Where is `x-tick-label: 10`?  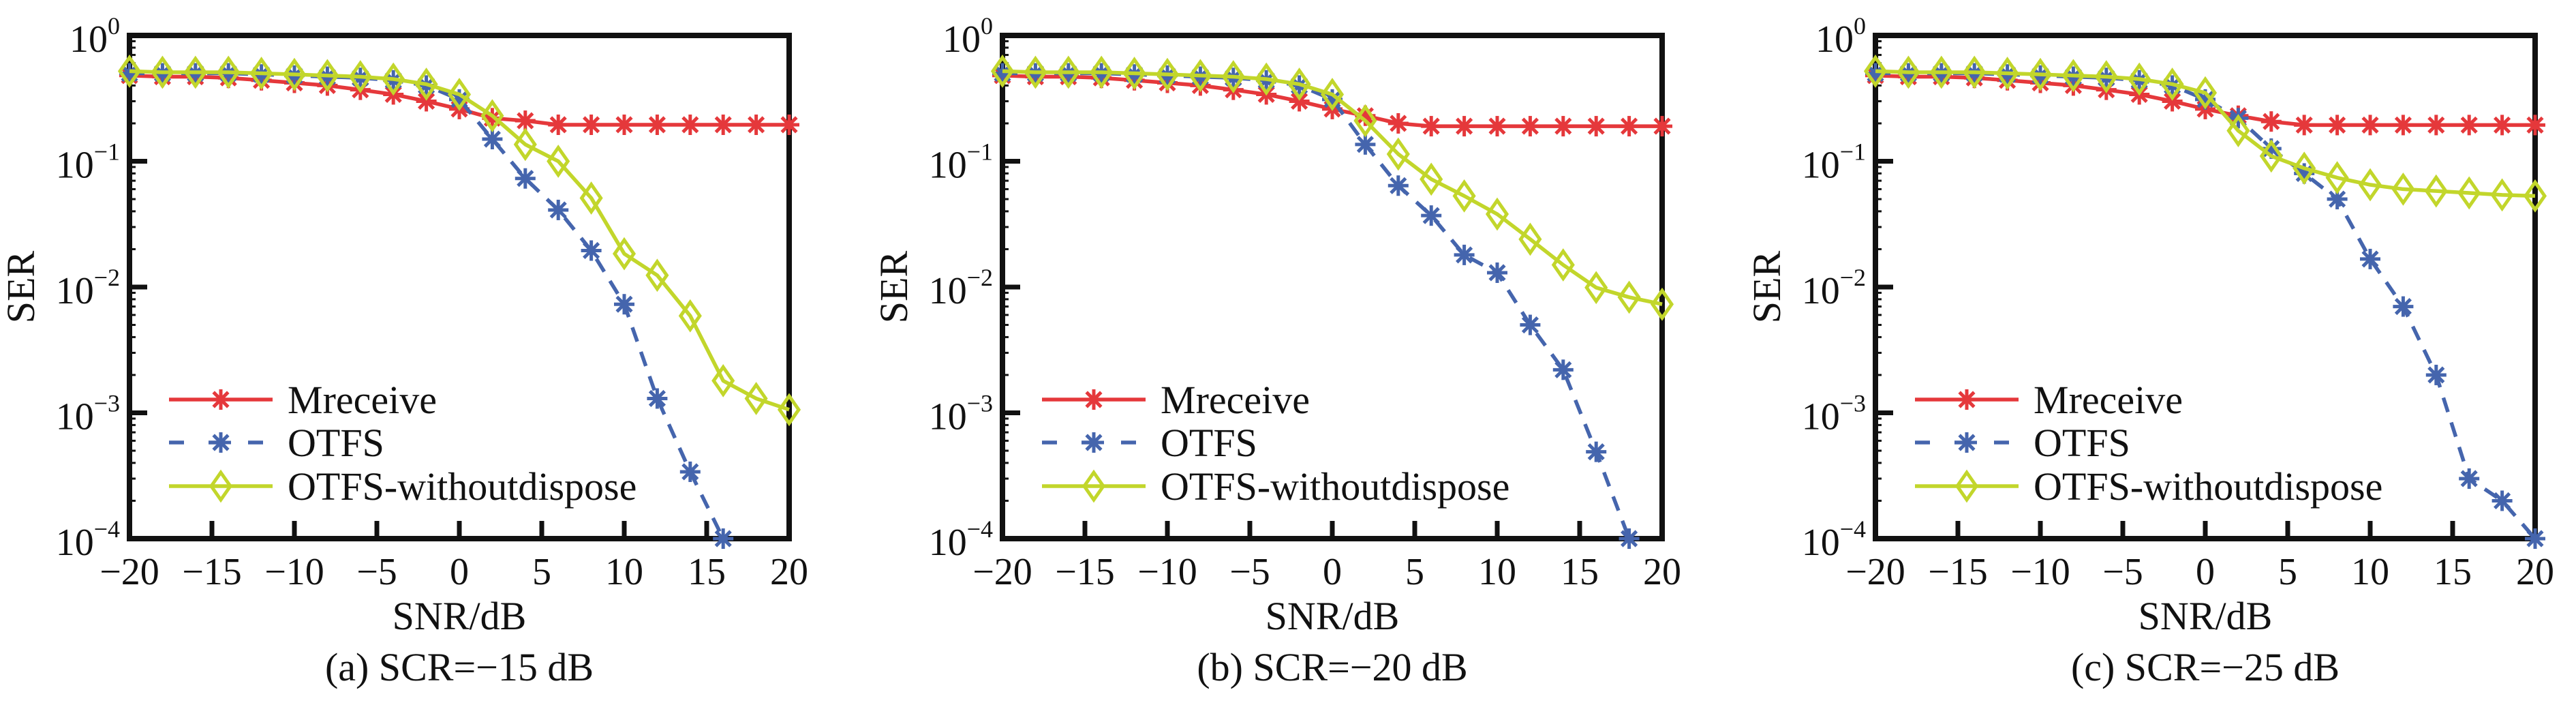
x-tick-label: 10 is located at coordinates (1497, 572).